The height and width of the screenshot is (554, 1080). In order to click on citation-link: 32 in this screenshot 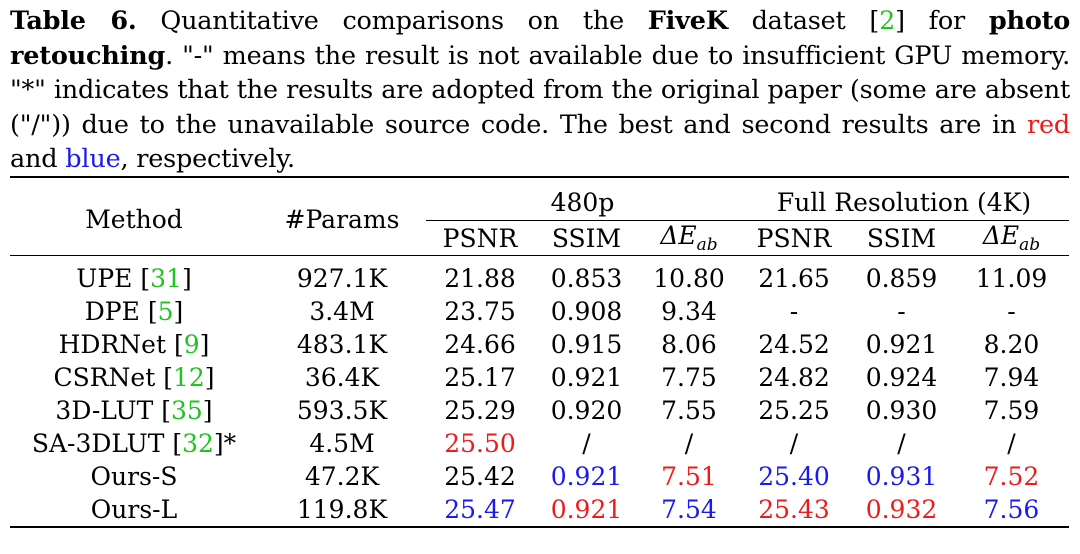, I will do `click(198, 443)`.